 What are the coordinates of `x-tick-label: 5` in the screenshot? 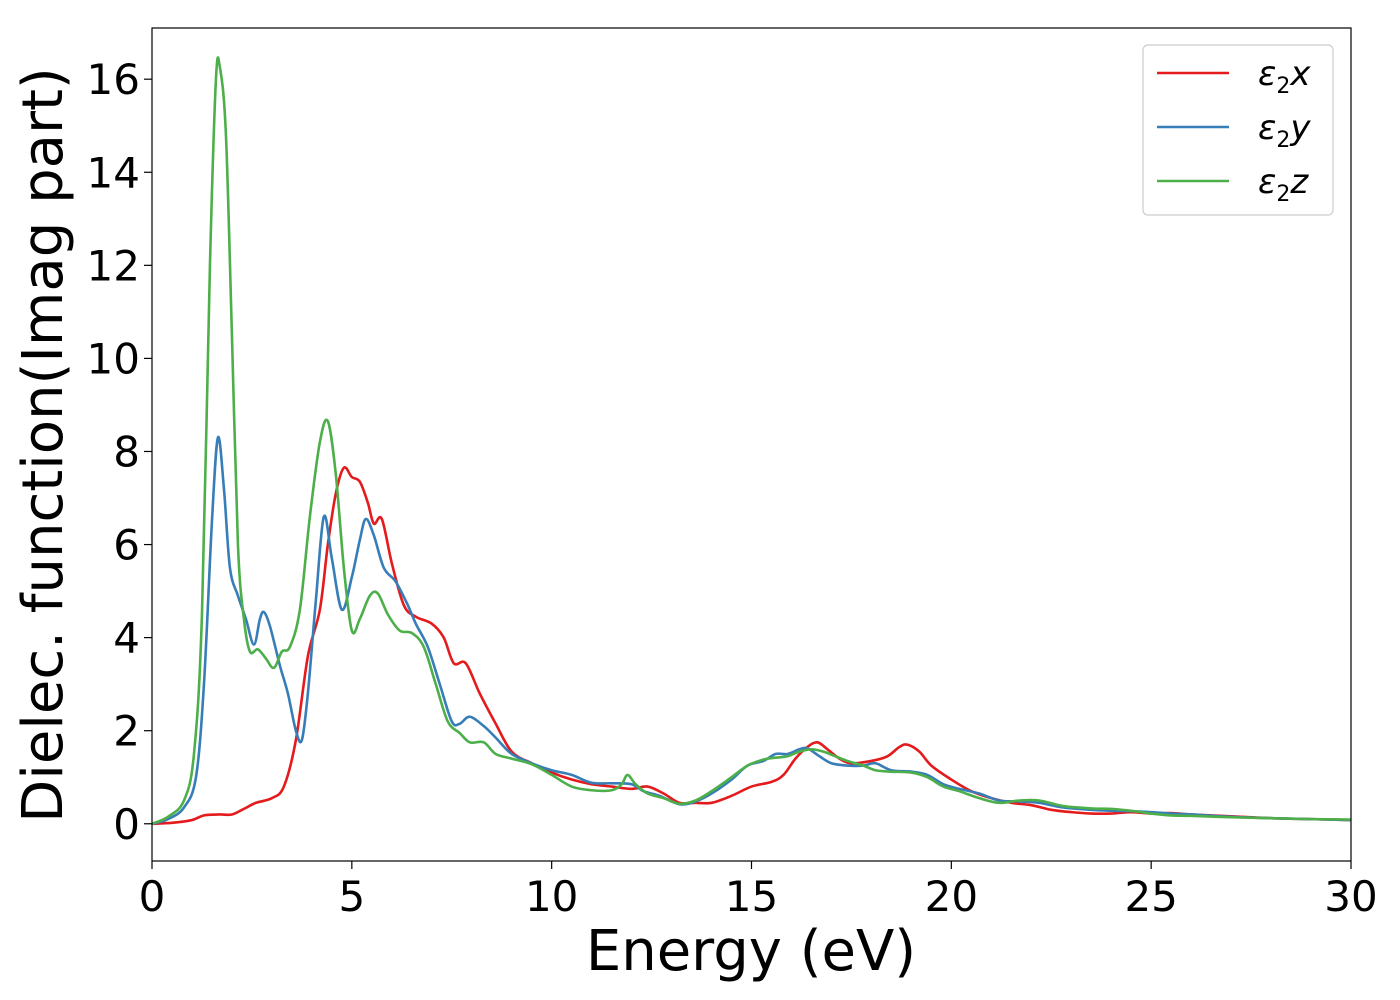 It's located at (351, 896).